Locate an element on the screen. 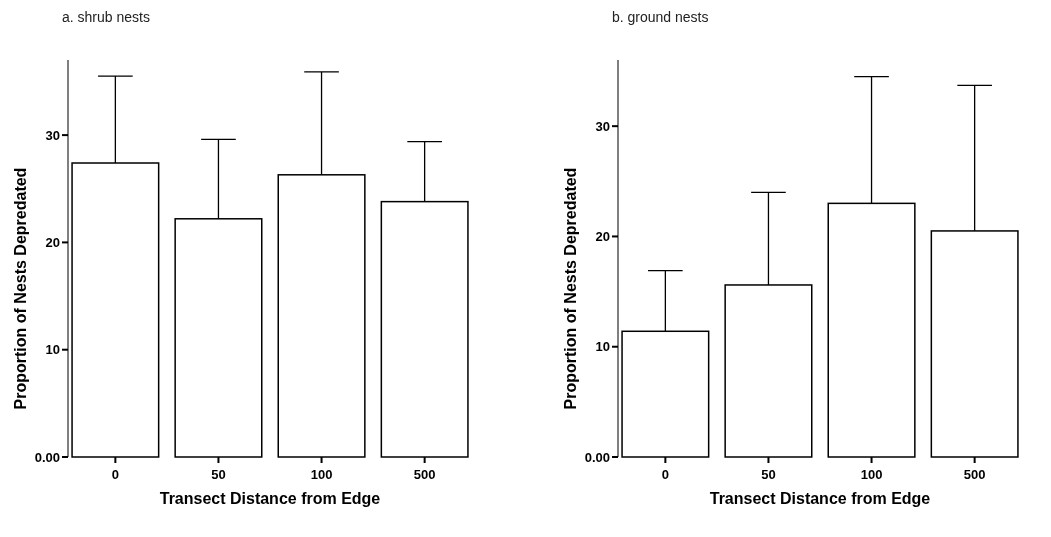 The image size is (1051, 537). chart-title: a. shrub nests is located at coordinates (106, 17).